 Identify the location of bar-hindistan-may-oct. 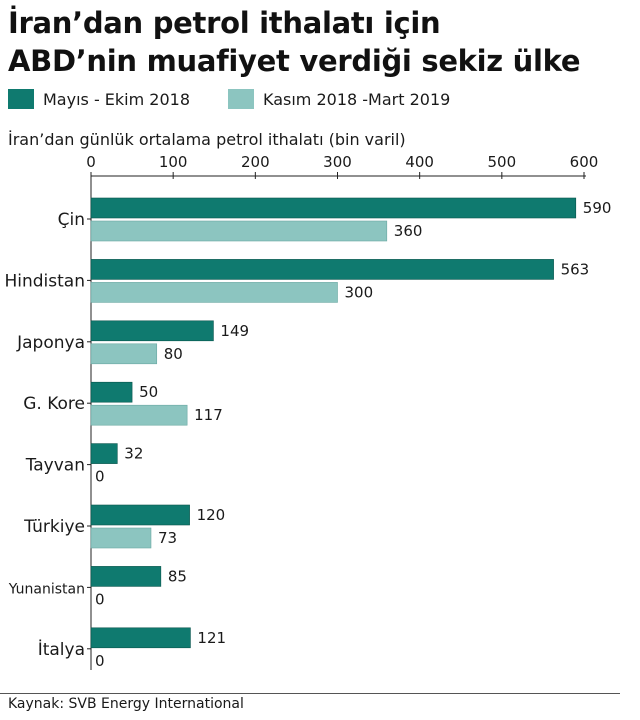
(322, 269).